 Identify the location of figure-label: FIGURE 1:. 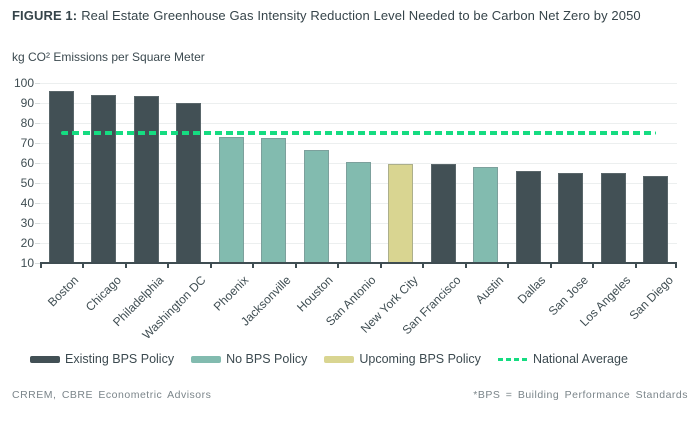
(45, 15).